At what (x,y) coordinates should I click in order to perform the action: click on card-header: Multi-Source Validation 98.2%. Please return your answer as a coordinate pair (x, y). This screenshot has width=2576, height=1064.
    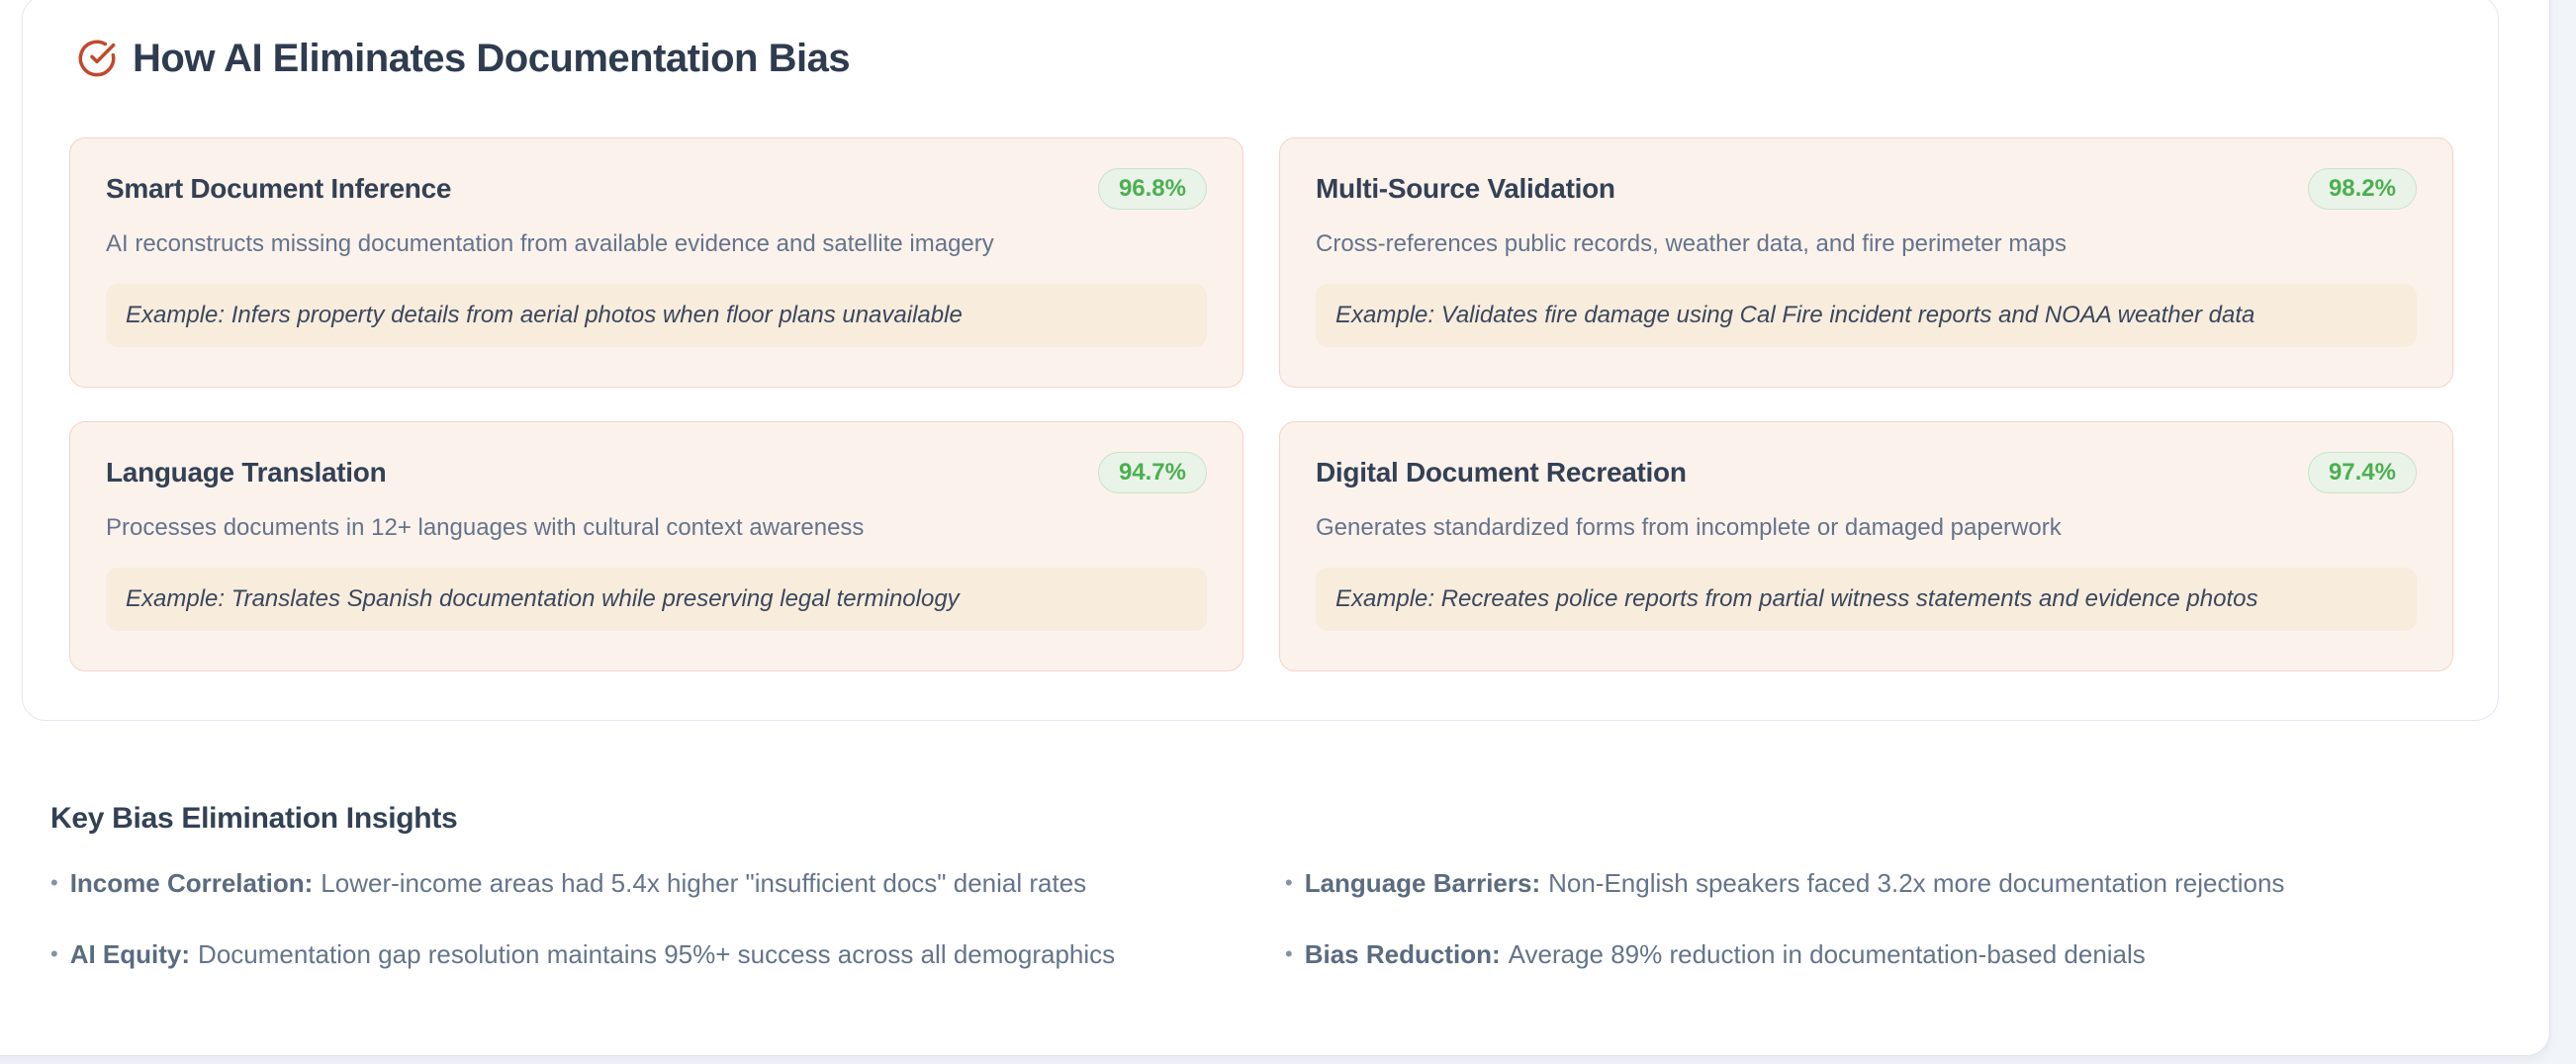
    Looking at the image, I should click on (1867, 189).